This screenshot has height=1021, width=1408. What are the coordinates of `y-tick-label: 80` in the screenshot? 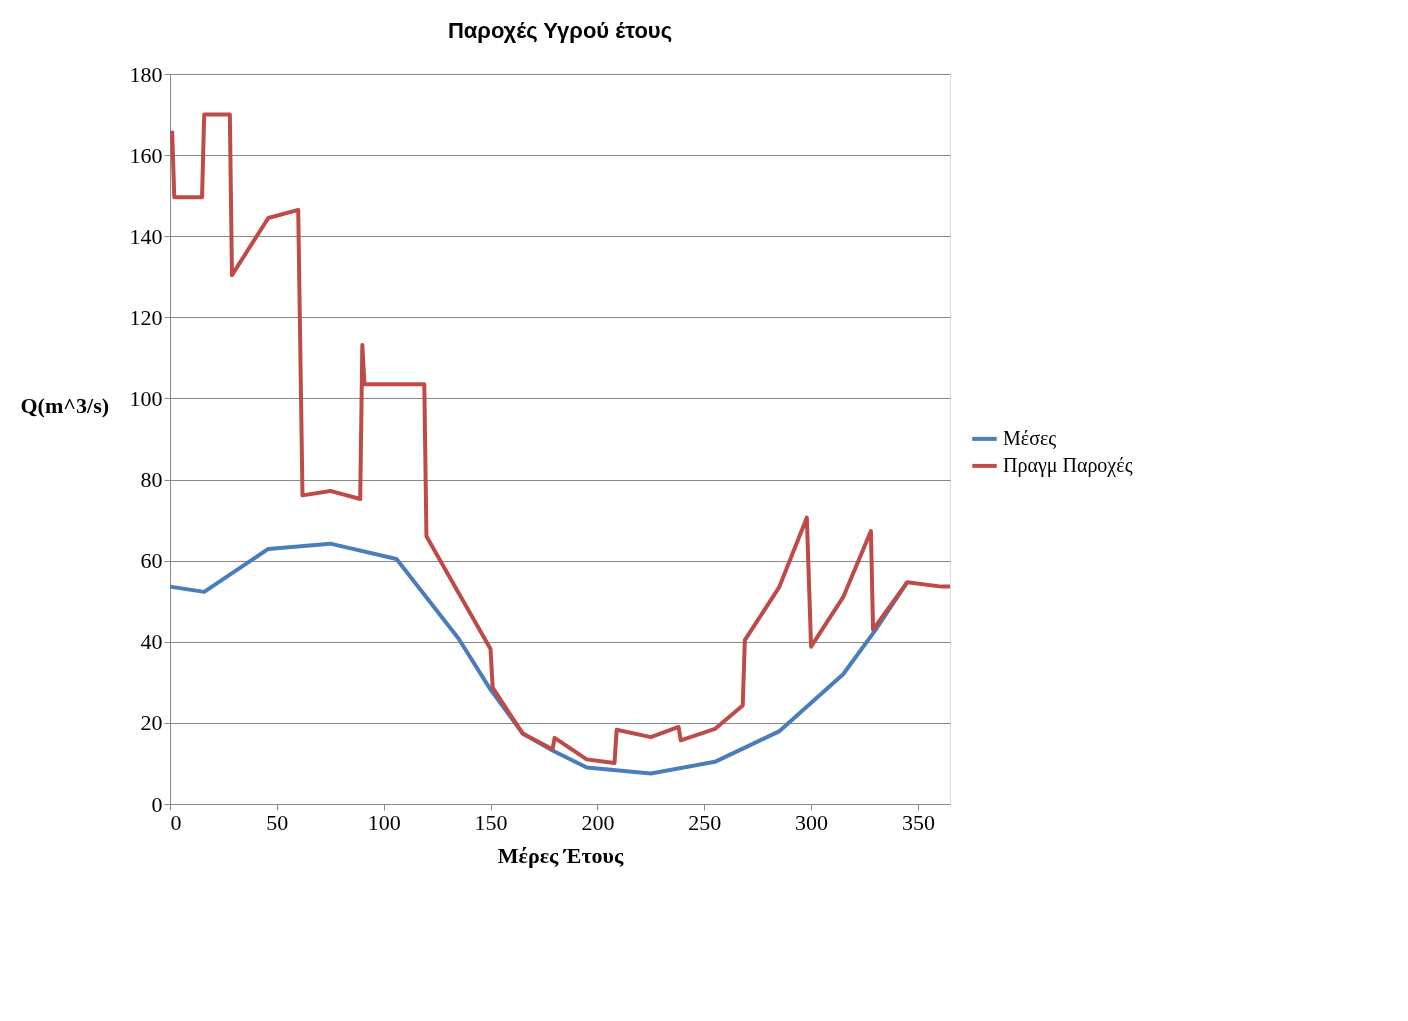 It's located at (151, 480).